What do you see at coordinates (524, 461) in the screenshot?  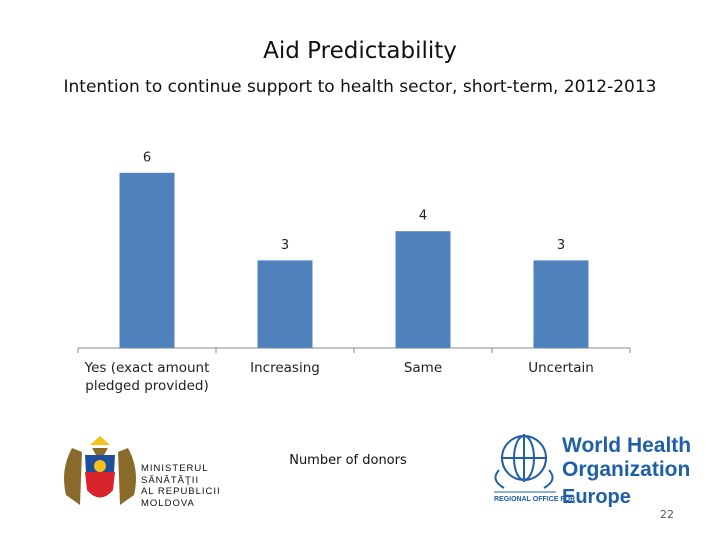 I see `who-emblem` at bounding box center [524, 461].